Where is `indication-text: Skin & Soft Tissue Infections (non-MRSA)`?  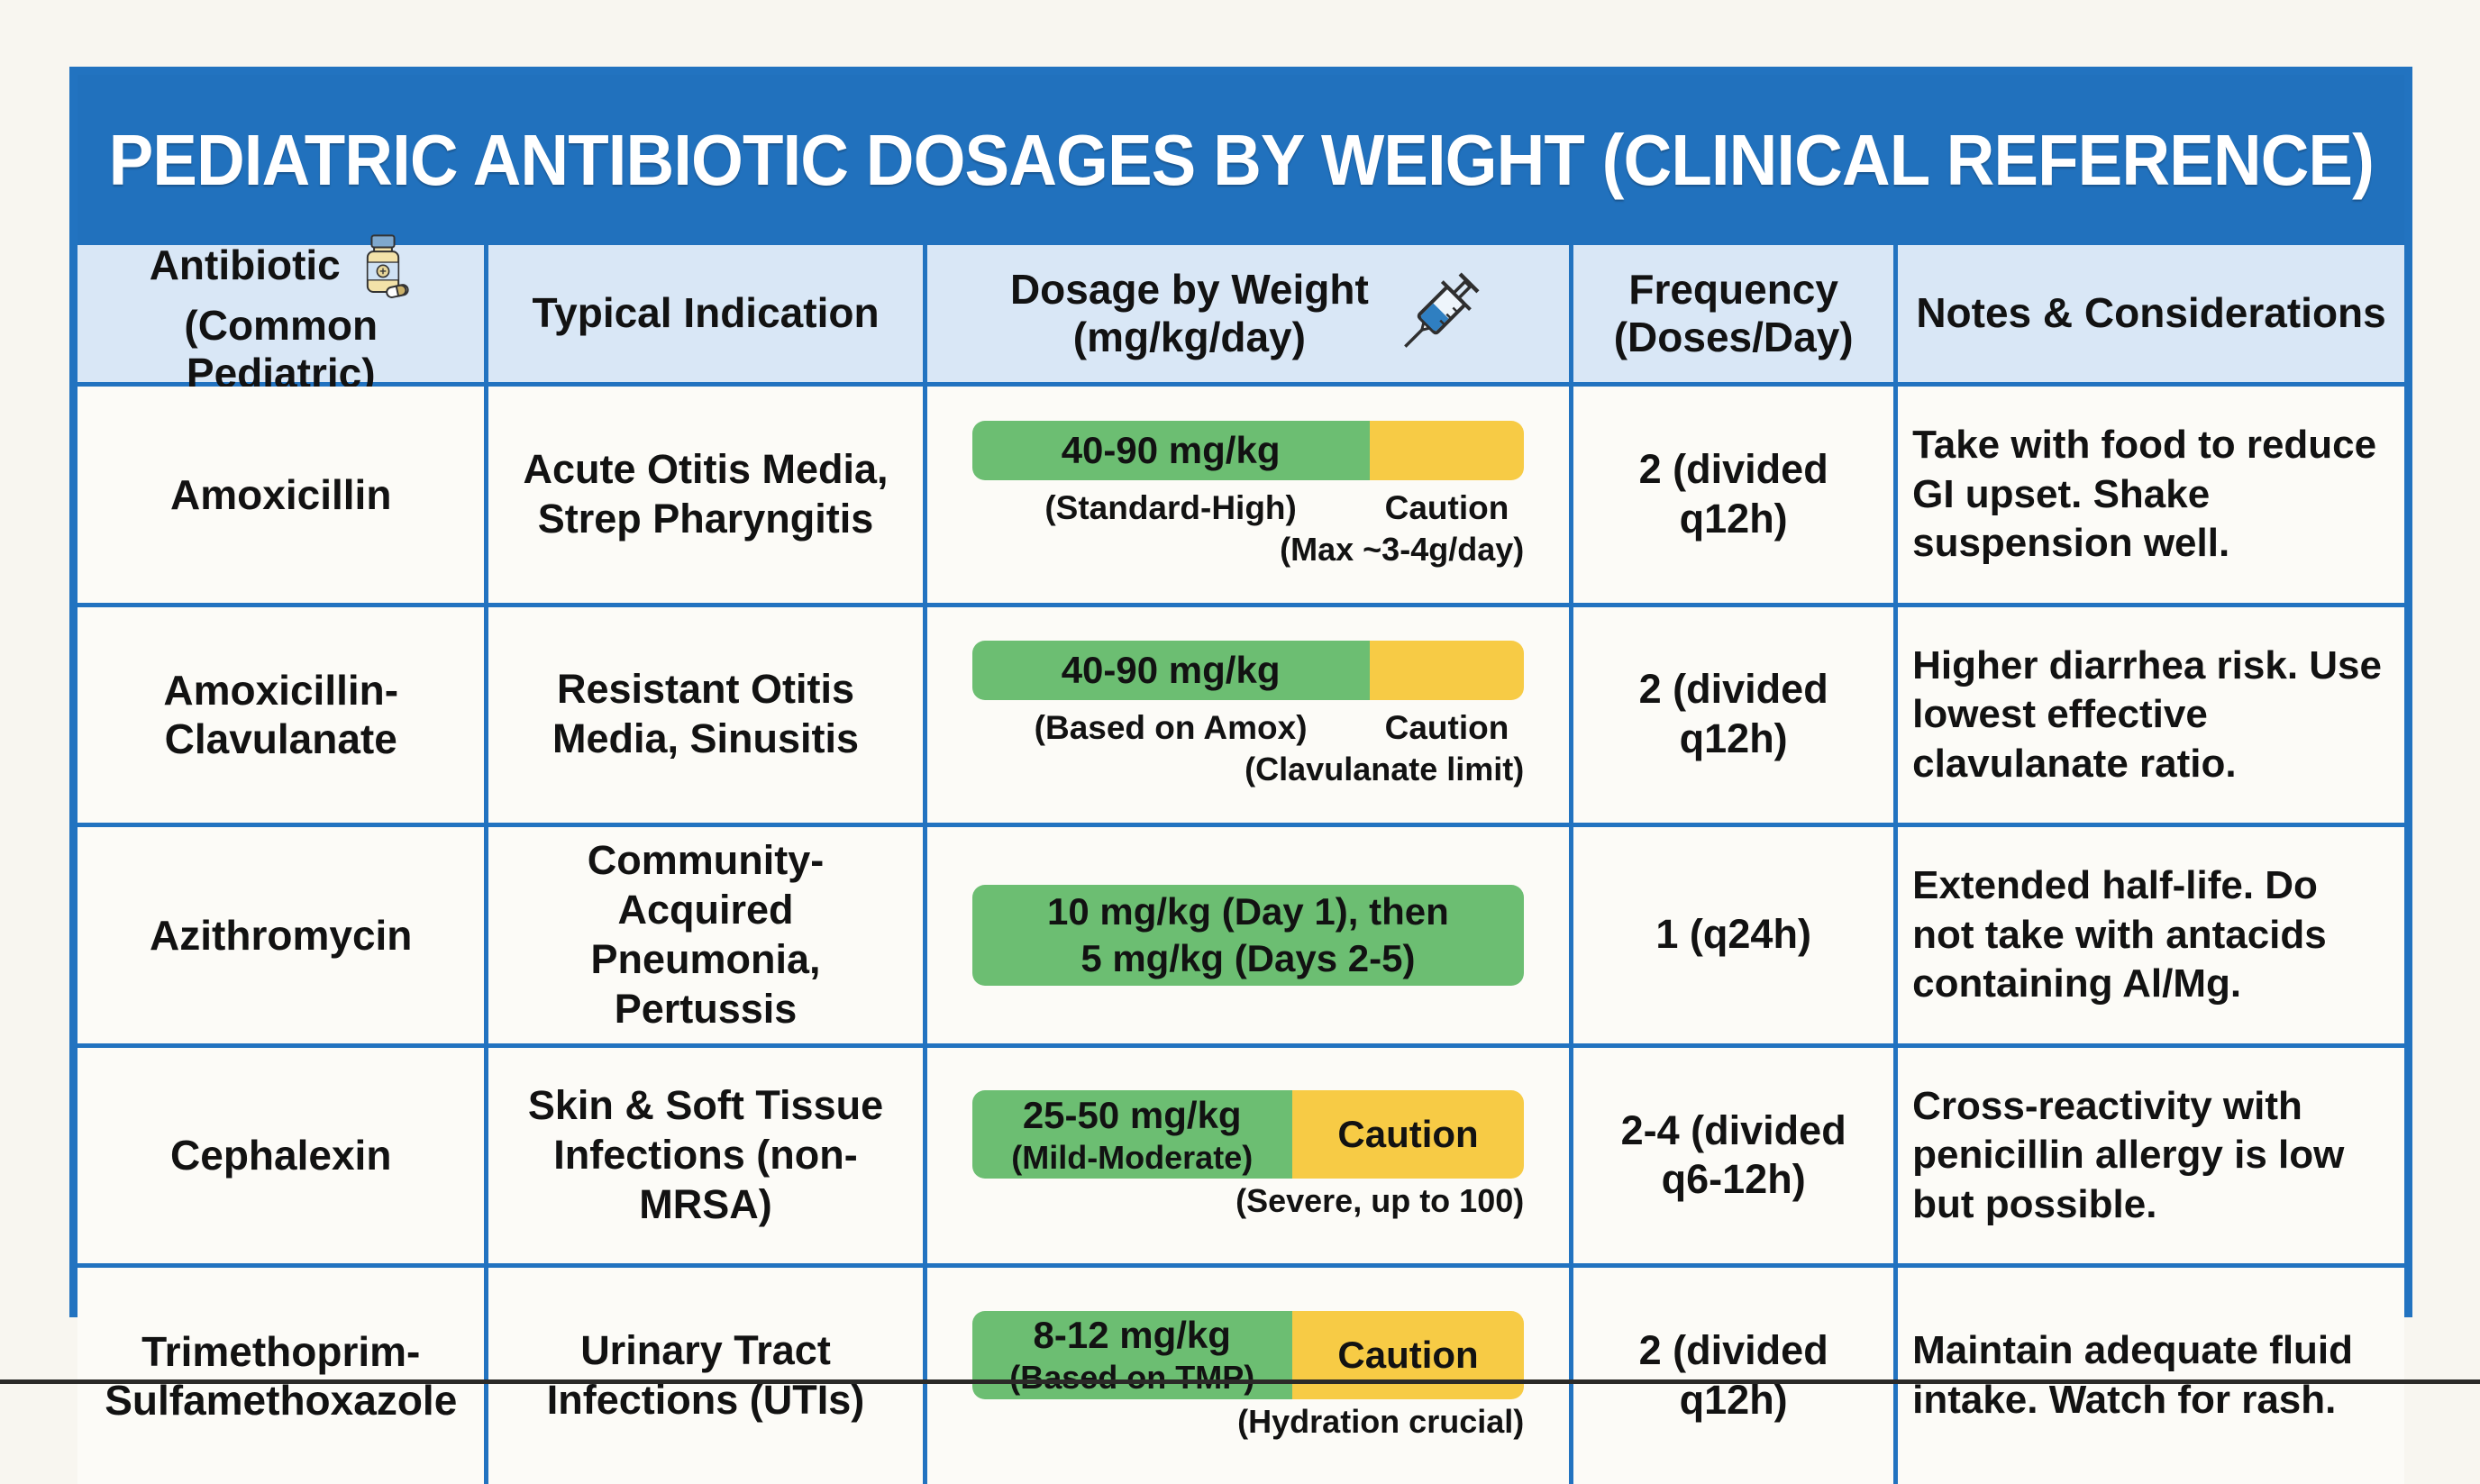
indication-text: Skin & Soft Tissue Infections (non-MRSA) is located at coordinates (705, 1154).